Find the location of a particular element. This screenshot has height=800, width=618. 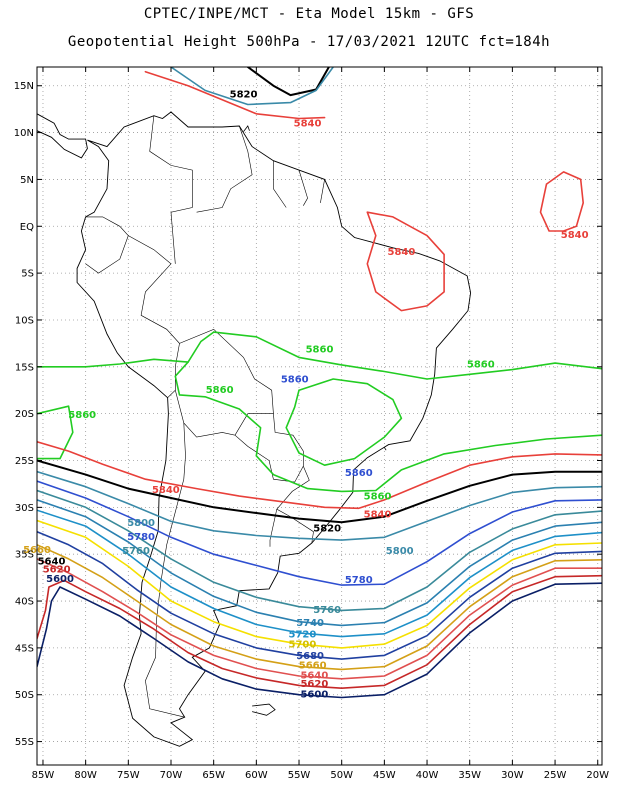

lat-tick-label: 35S is located at coordinates (24, 555).